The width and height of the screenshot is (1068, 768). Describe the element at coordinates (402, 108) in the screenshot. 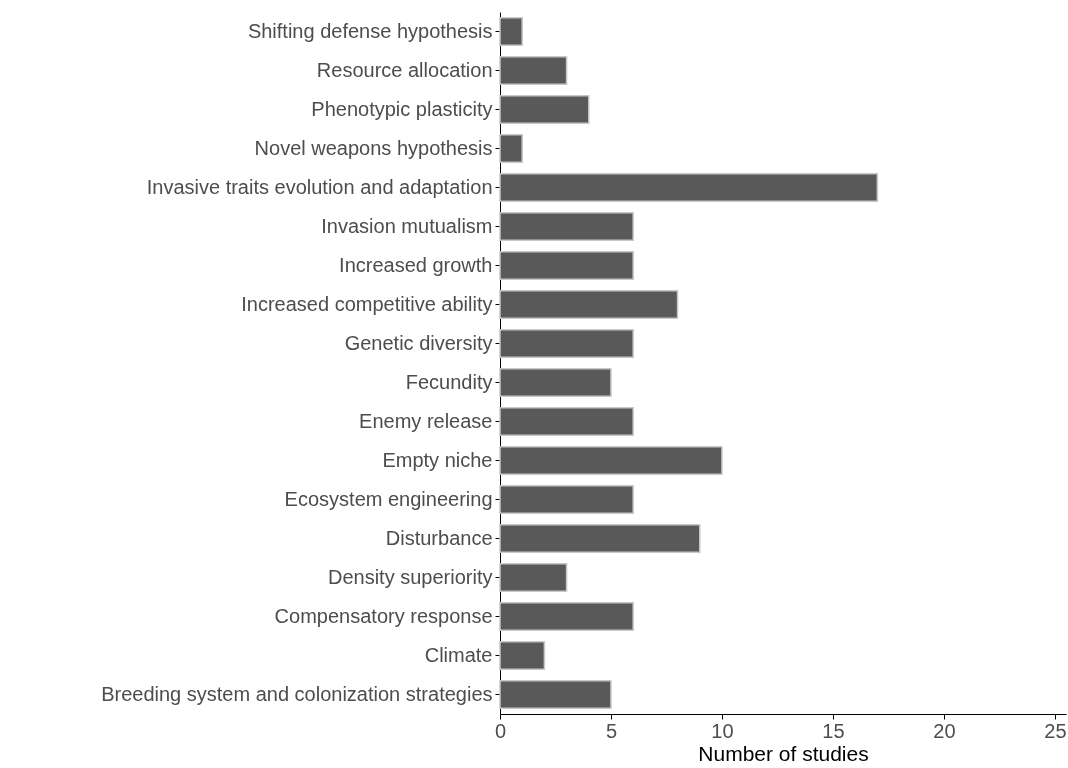

I see `y-tick-label: Phenotypic plasticity` at that location.